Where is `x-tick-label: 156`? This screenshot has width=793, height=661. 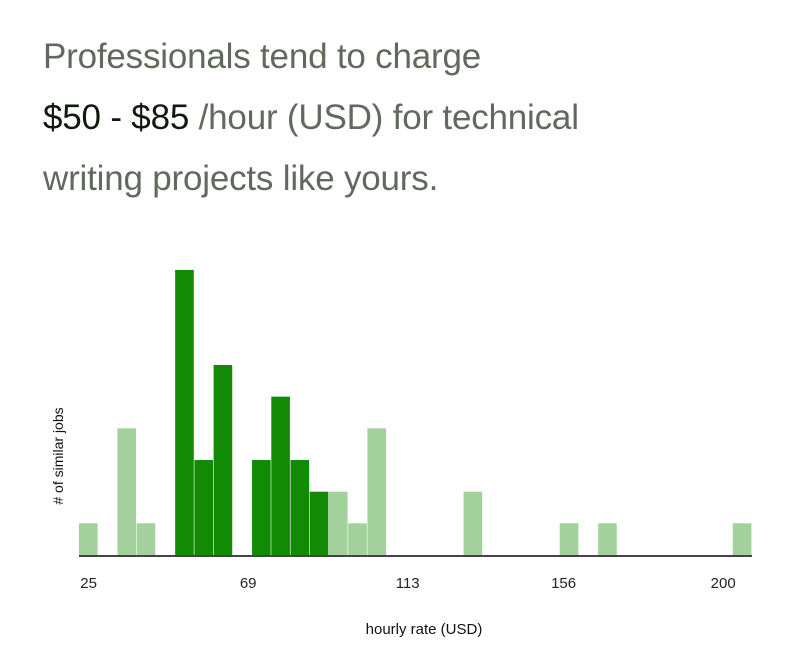 x-tick-label: 156 is located at coordinates (563, 583).